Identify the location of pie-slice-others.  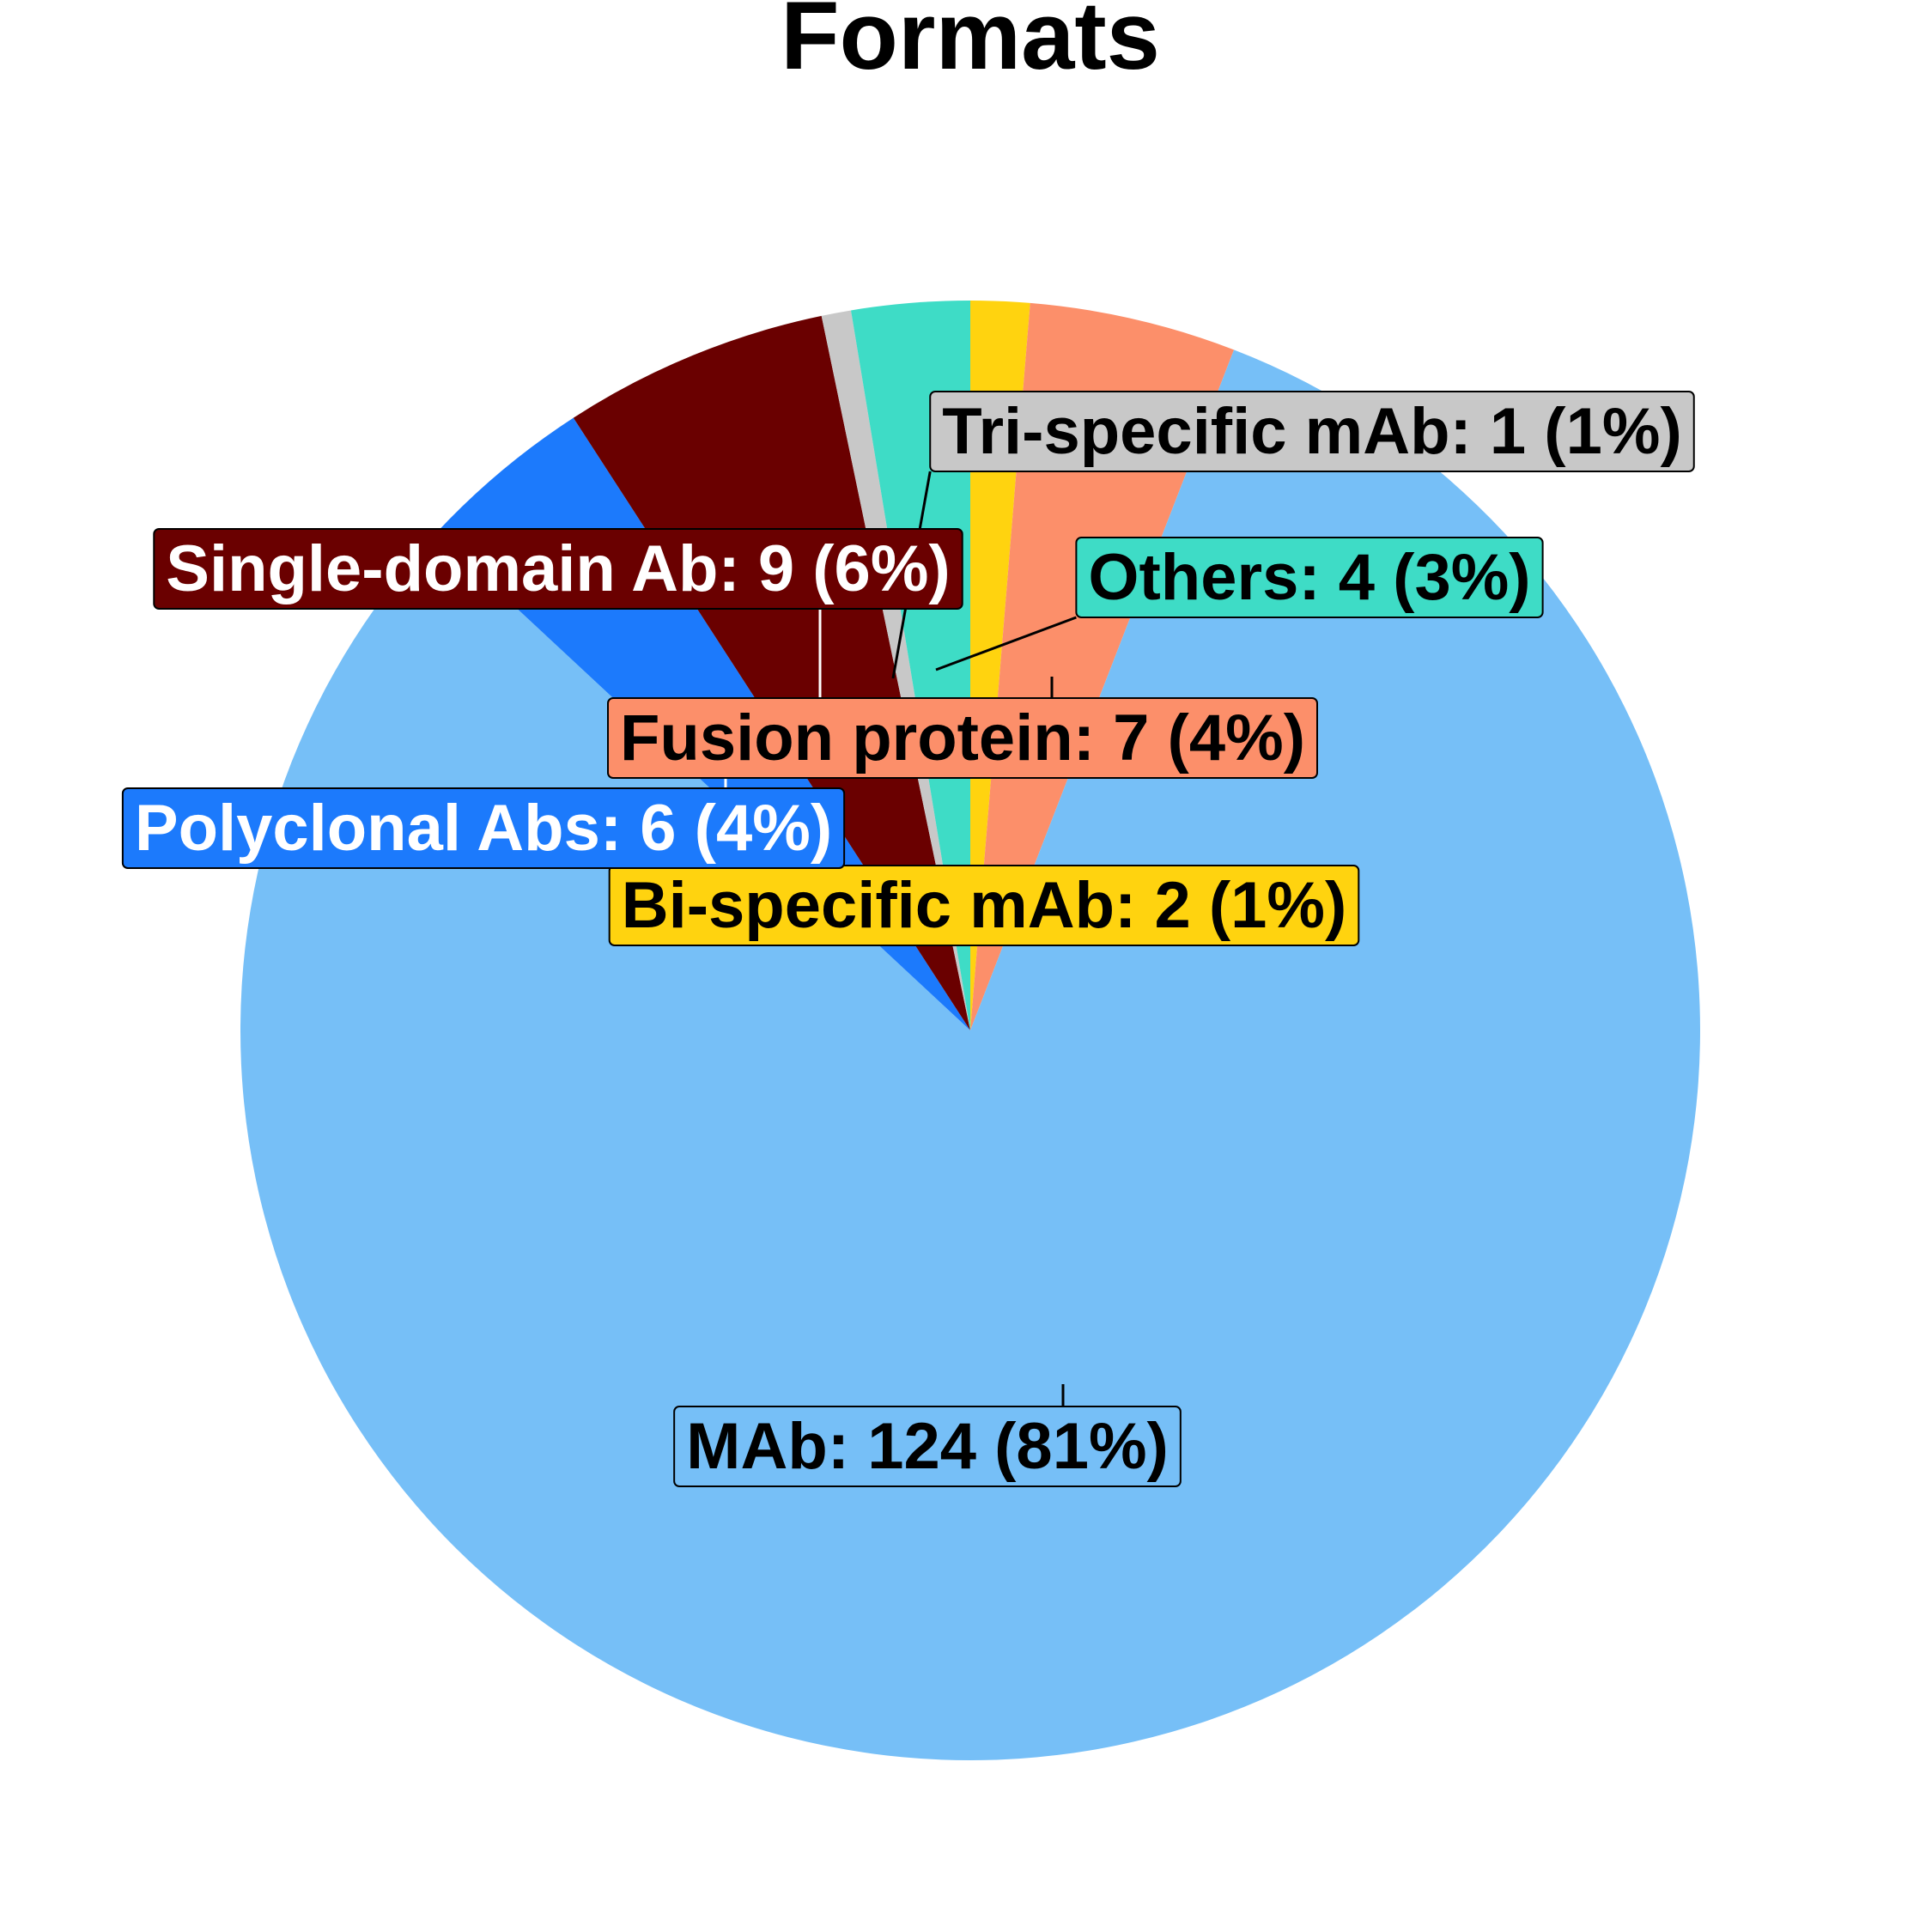
(910, 665).